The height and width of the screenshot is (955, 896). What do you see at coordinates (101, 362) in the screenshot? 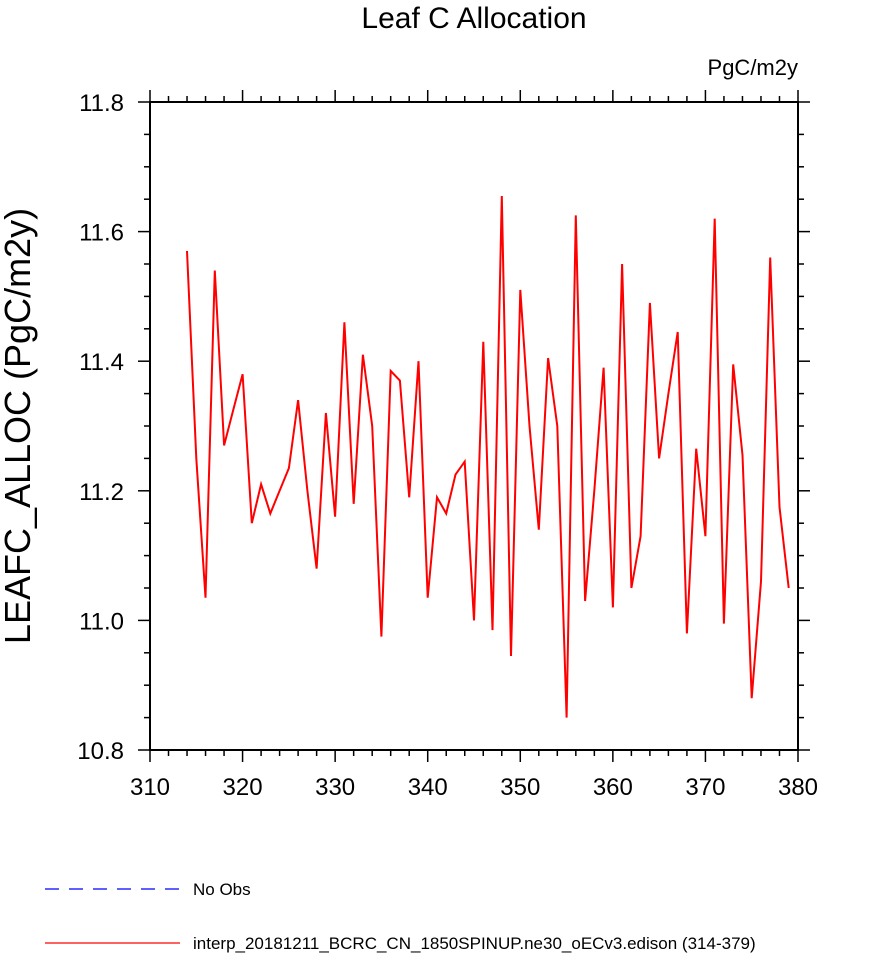
I see `y-tick-label: 11.4` at bounding box center [101, 362].